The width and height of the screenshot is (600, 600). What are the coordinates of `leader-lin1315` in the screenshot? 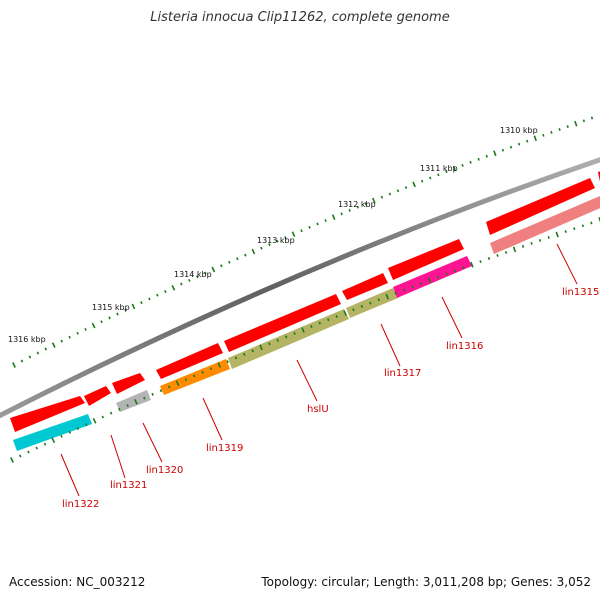 It's located at (567, 264).